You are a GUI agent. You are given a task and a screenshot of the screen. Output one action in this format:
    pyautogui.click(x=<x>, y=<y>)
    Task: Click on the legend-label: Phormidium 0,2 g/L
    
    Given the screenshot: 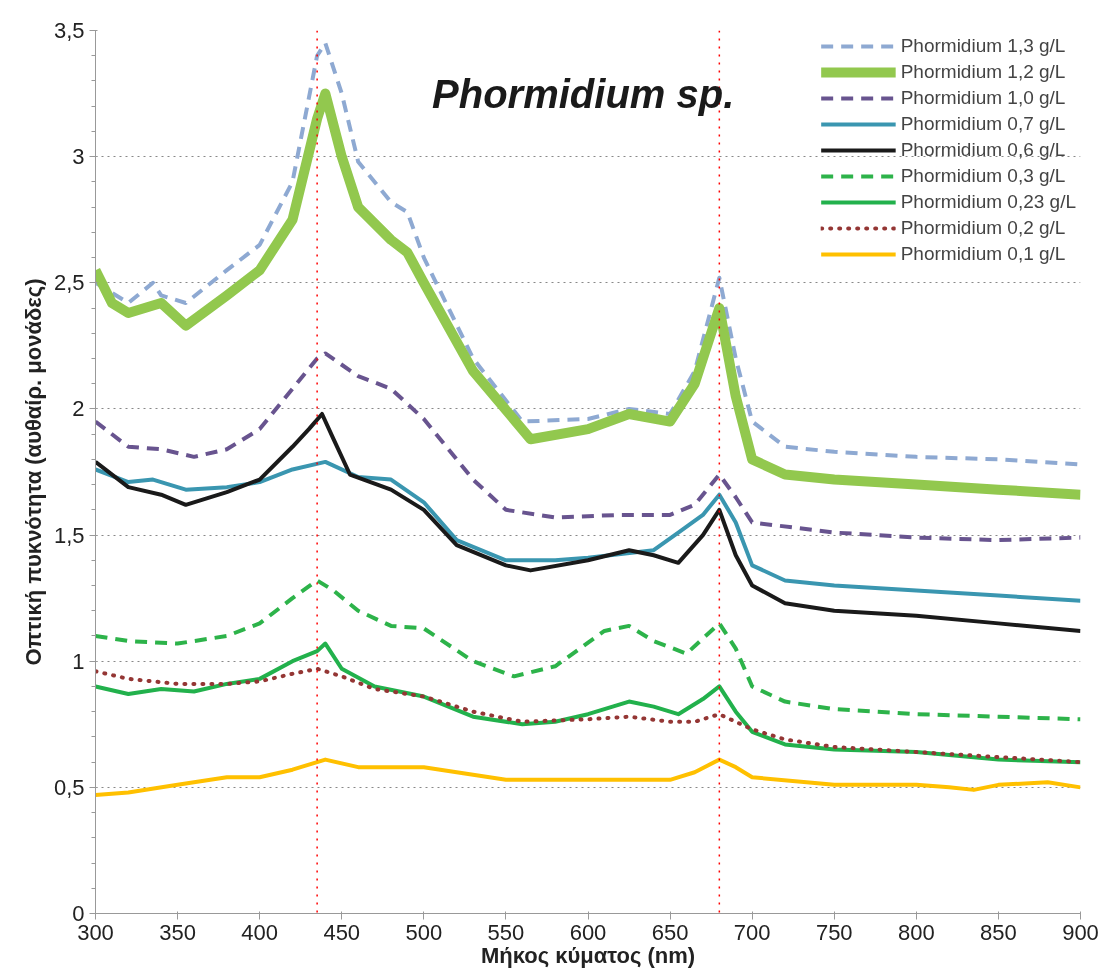 What is the action you would take?
    pyautogui.click(x=983, y=228)
    